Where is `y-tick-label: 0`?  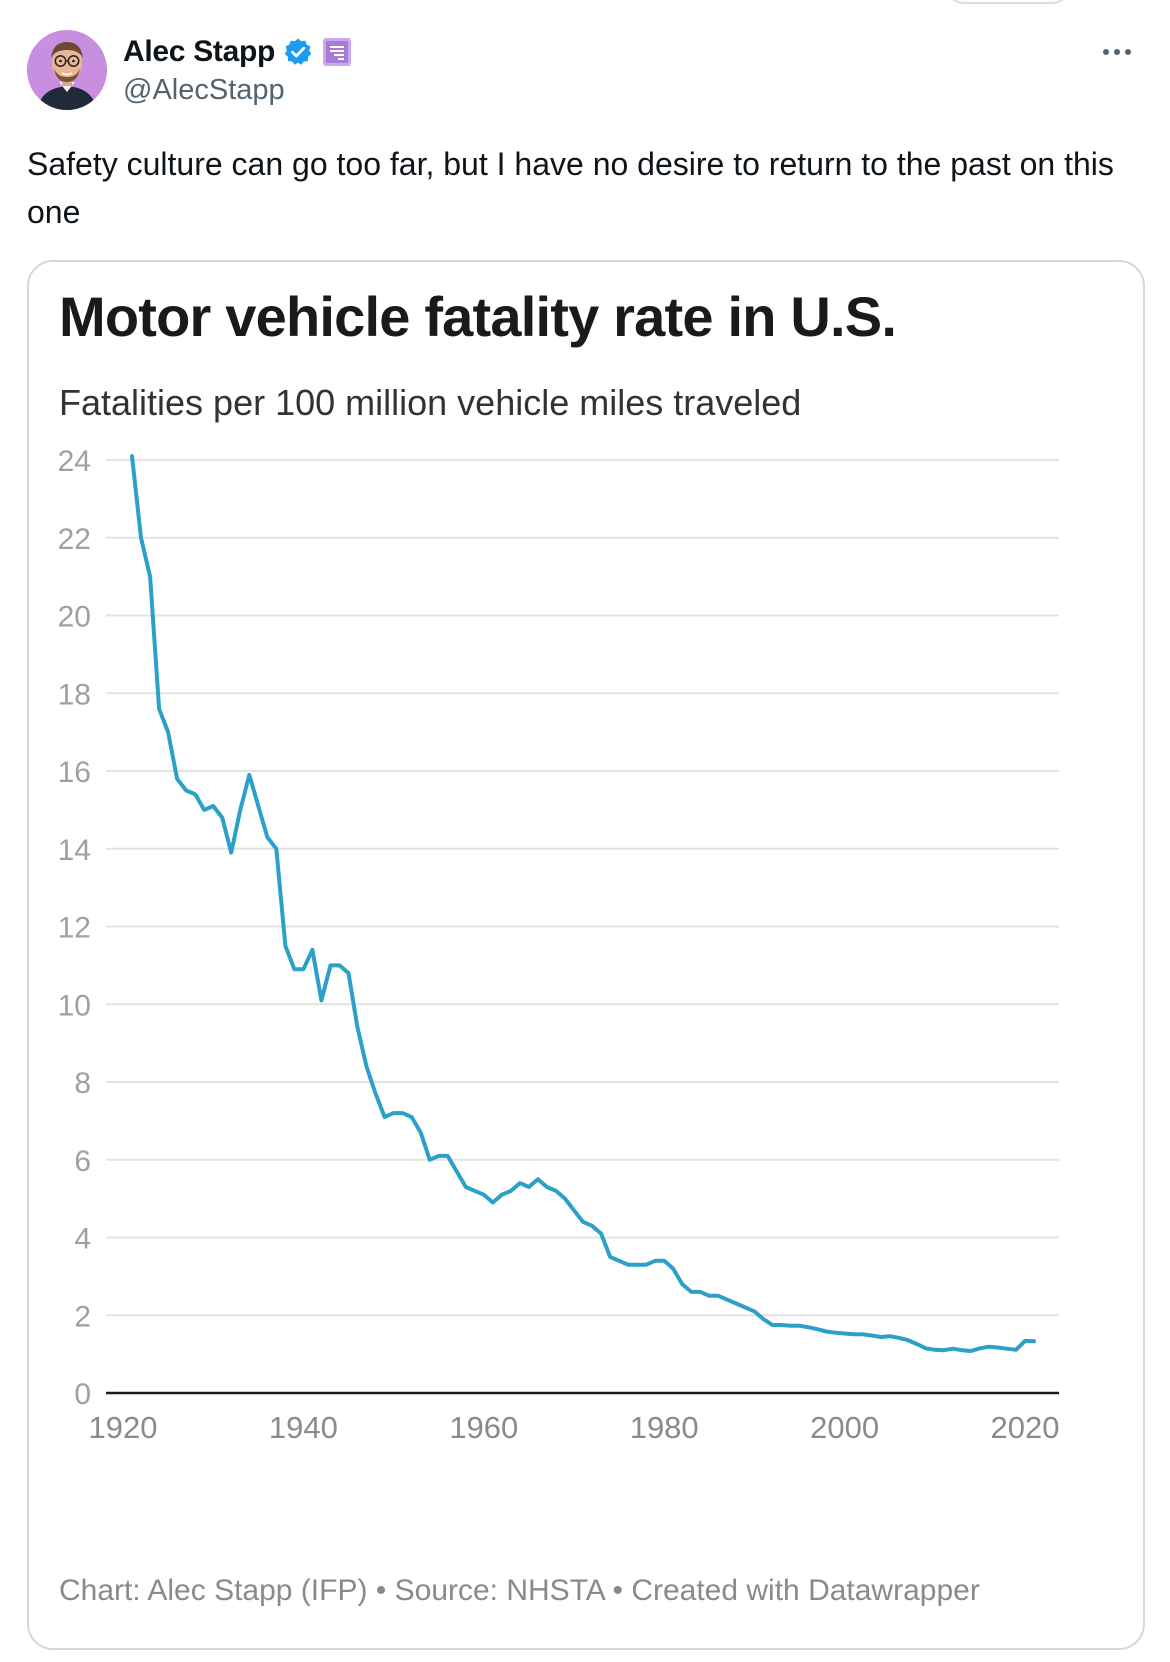
y-tick-label: 0 is located at coordinates (82, 1394).